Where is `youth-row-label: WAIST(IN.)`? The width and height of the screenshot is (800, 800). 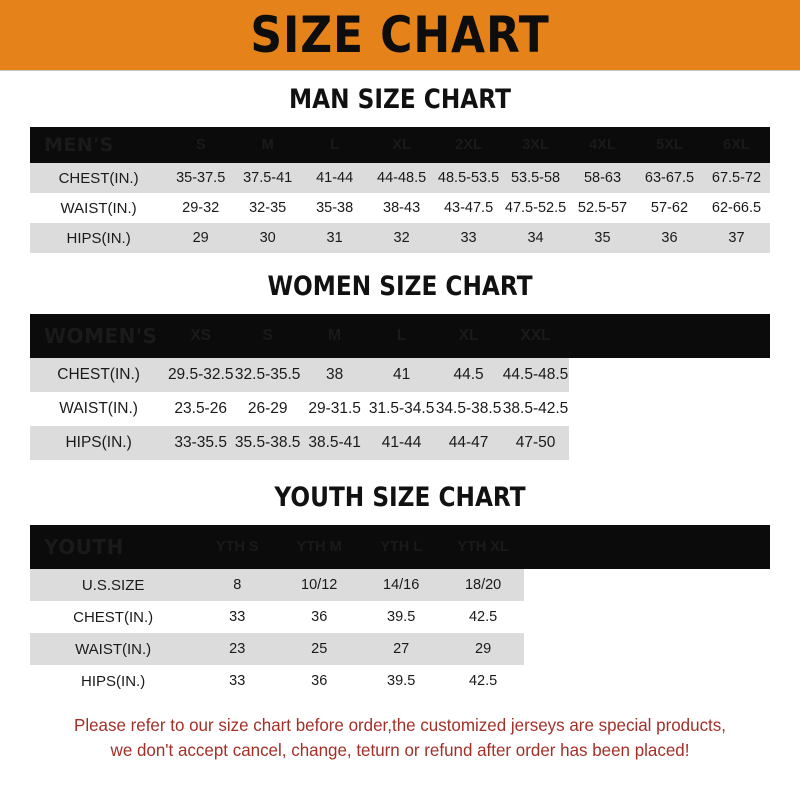 youth-row-label: WAIST(IN.) is located at coordinates (113, 649).